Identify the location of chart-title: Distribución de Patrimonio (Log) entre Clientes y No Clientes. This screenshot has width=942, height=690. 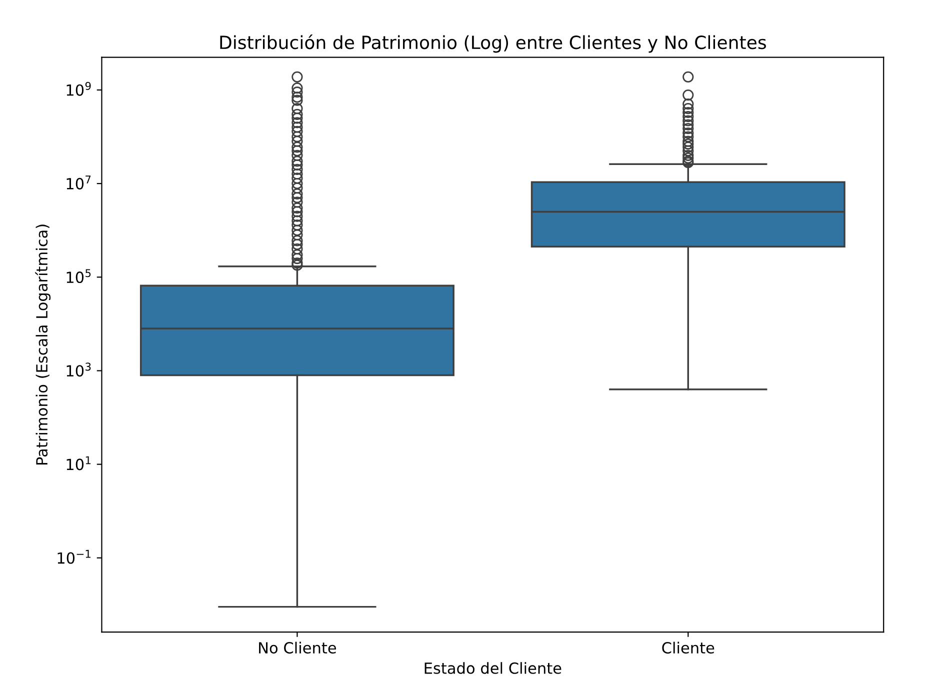
(493, 43).